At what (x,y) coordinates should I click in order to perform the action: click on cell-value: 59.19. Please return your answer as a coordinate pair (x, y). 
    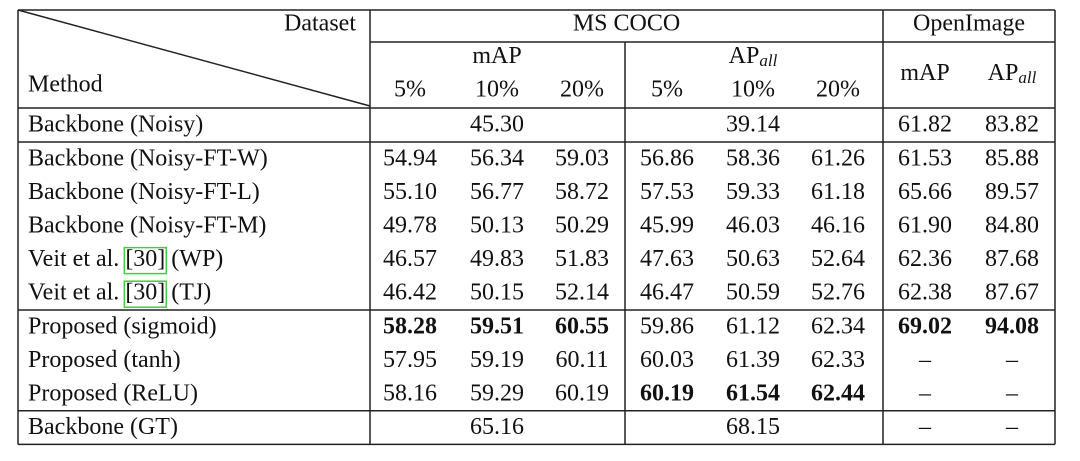
    Looking at the image, I should click on (497, 360).